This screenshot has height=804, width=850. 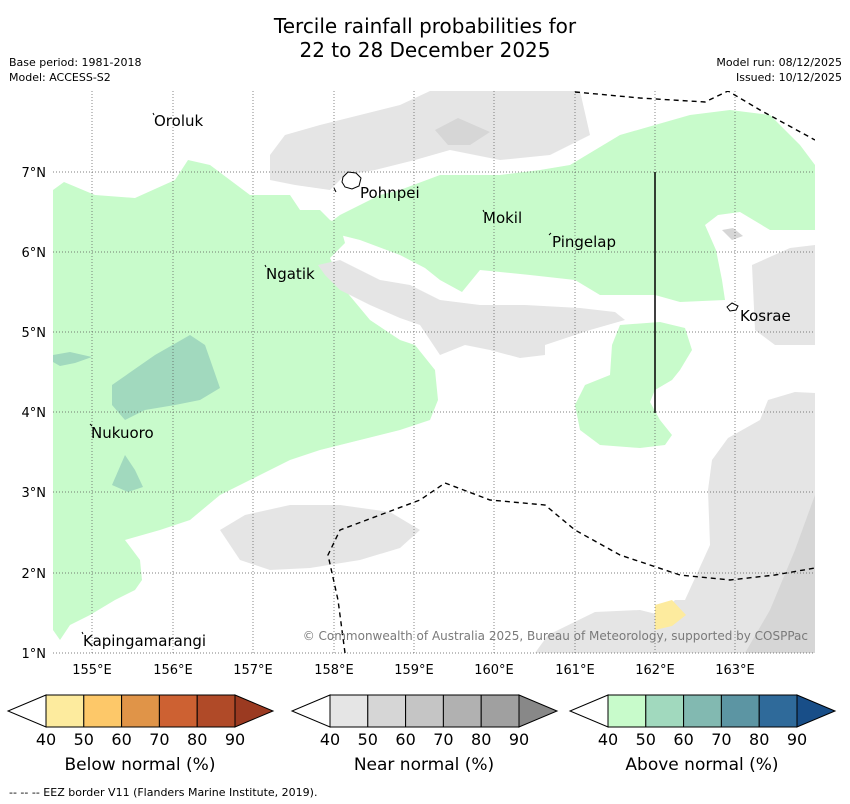 I want to click on islands, so click(x=536, y=241).